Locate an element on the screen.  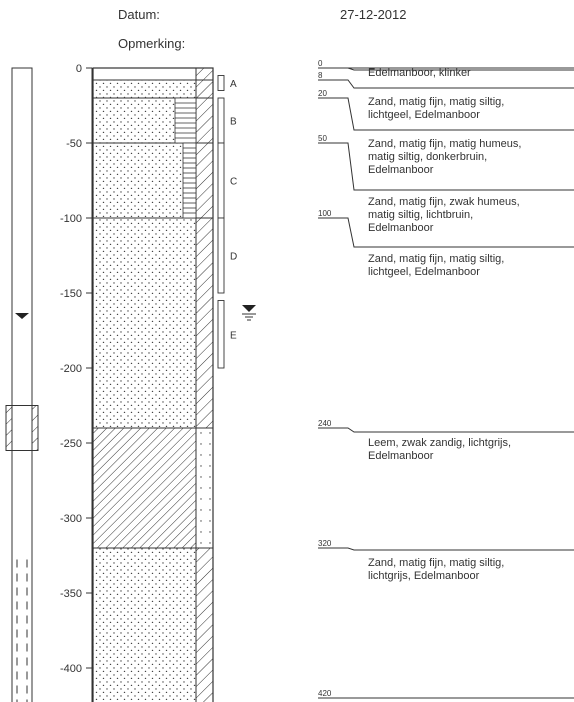
depth-label-320: 320 is located at coordinates (325, 543).